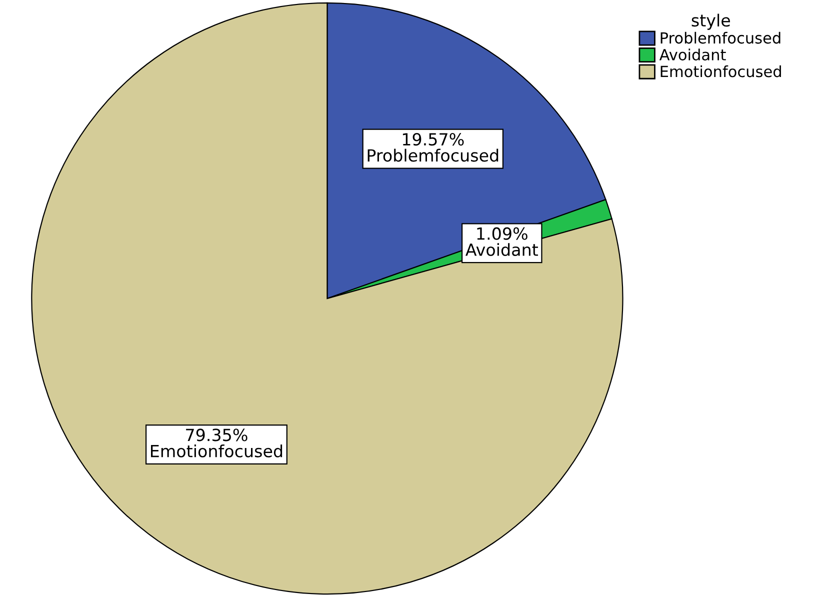 This screenshot has width=839, height=597. Describe the element at coordinates (217, 435) in the screenshot. I see `data-label: 79.35%` at that location.